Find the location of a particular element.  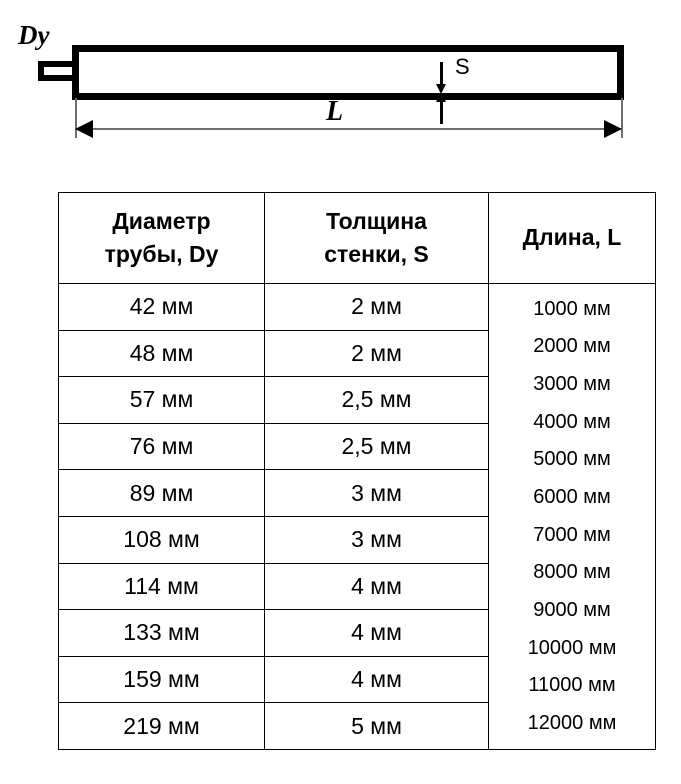

length-value: 6000 мм is located at coordinates (572, 497).